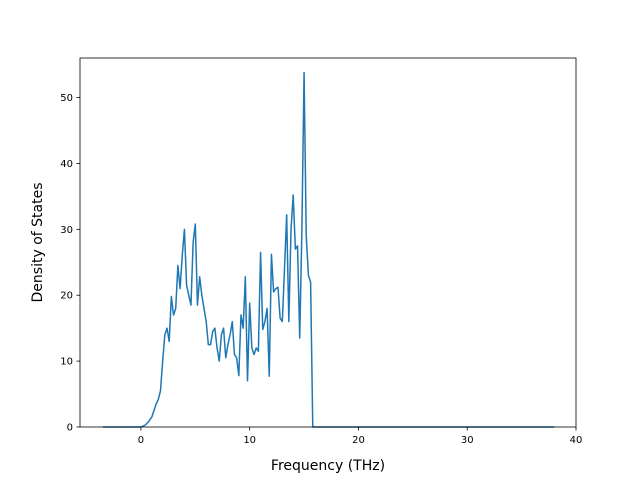  I want to click on x-axis-label: Frequency (THz), so click(328, 466).